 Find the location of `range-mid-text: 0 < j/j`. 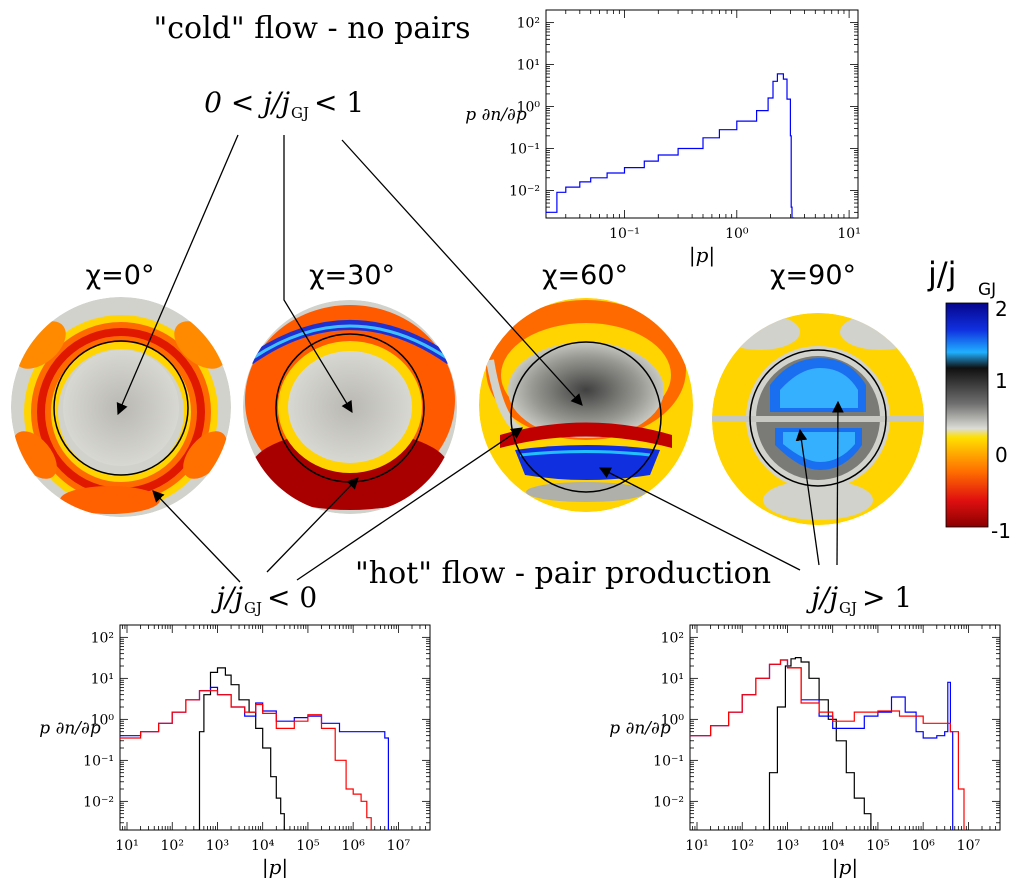

range-mid-text: 0 < j/j is located at coordinates (247, 102).